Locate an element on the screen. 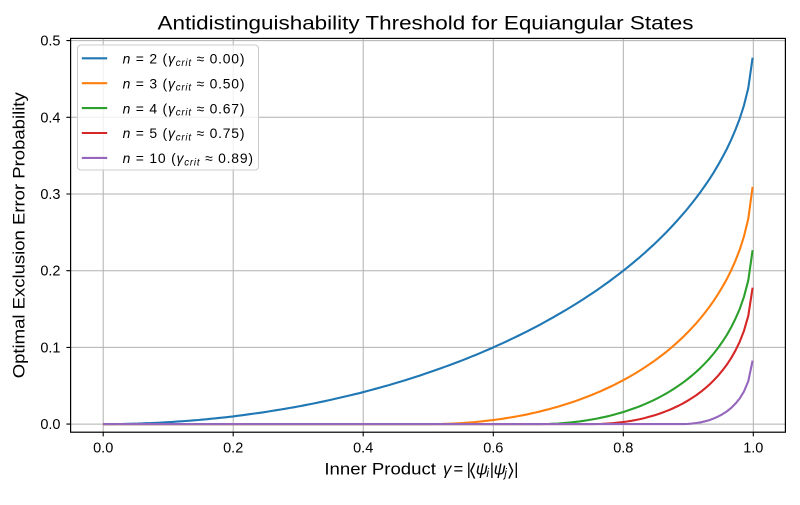 This screenshot has height=505, width=800. svg-text: j is located at coordinates (504, 473).